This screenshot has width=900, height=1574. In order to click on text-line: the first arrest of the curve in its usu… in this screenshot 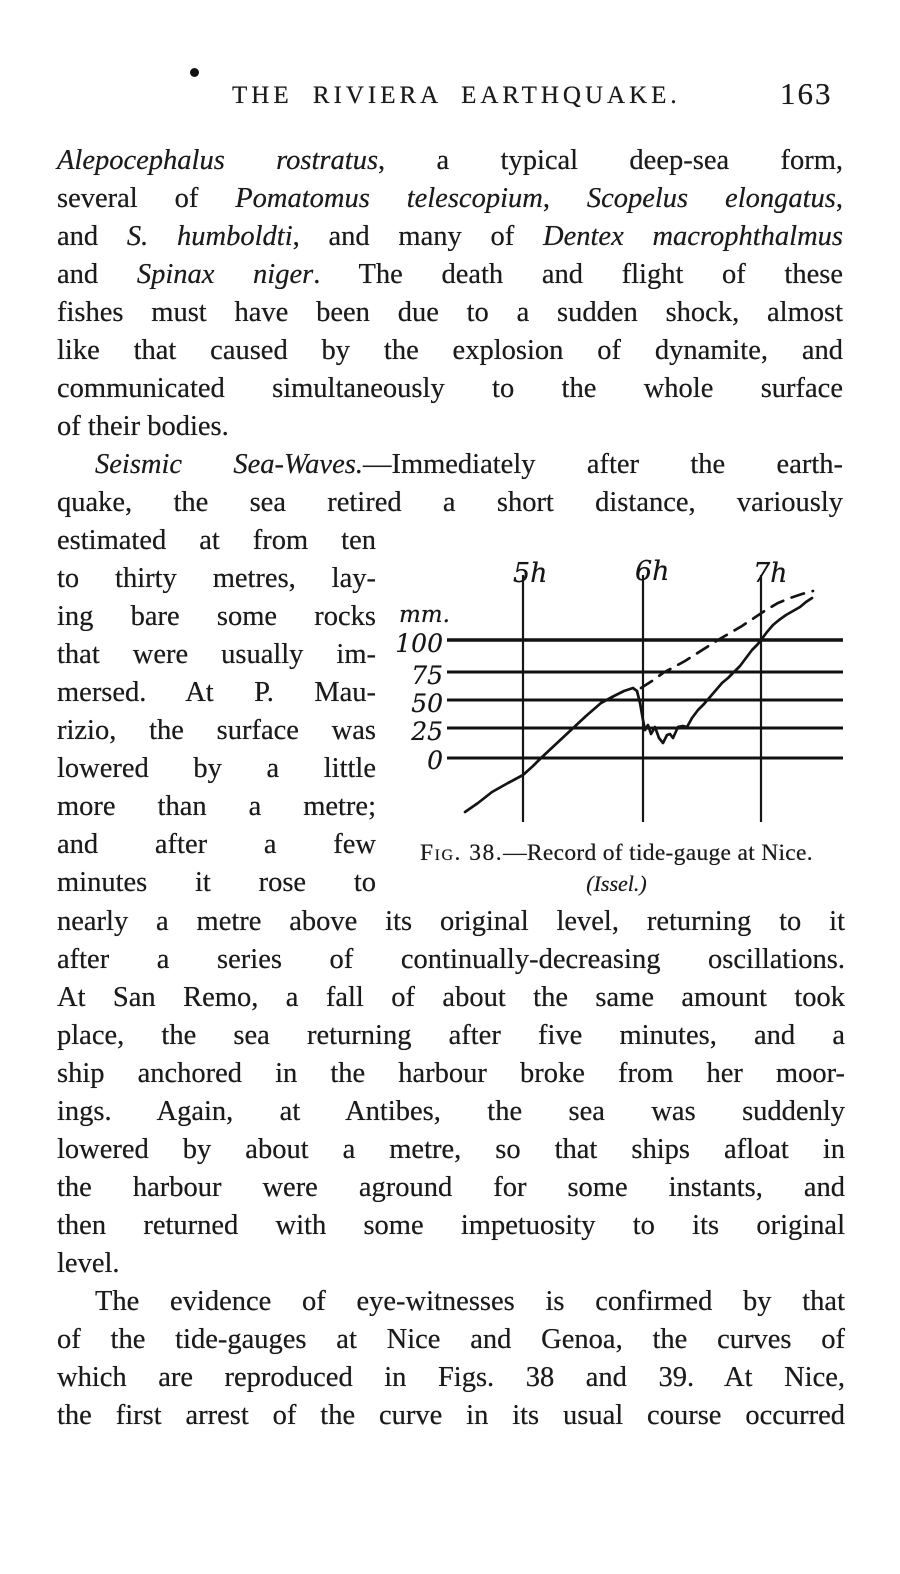, I will do `click(451, 1416)`.